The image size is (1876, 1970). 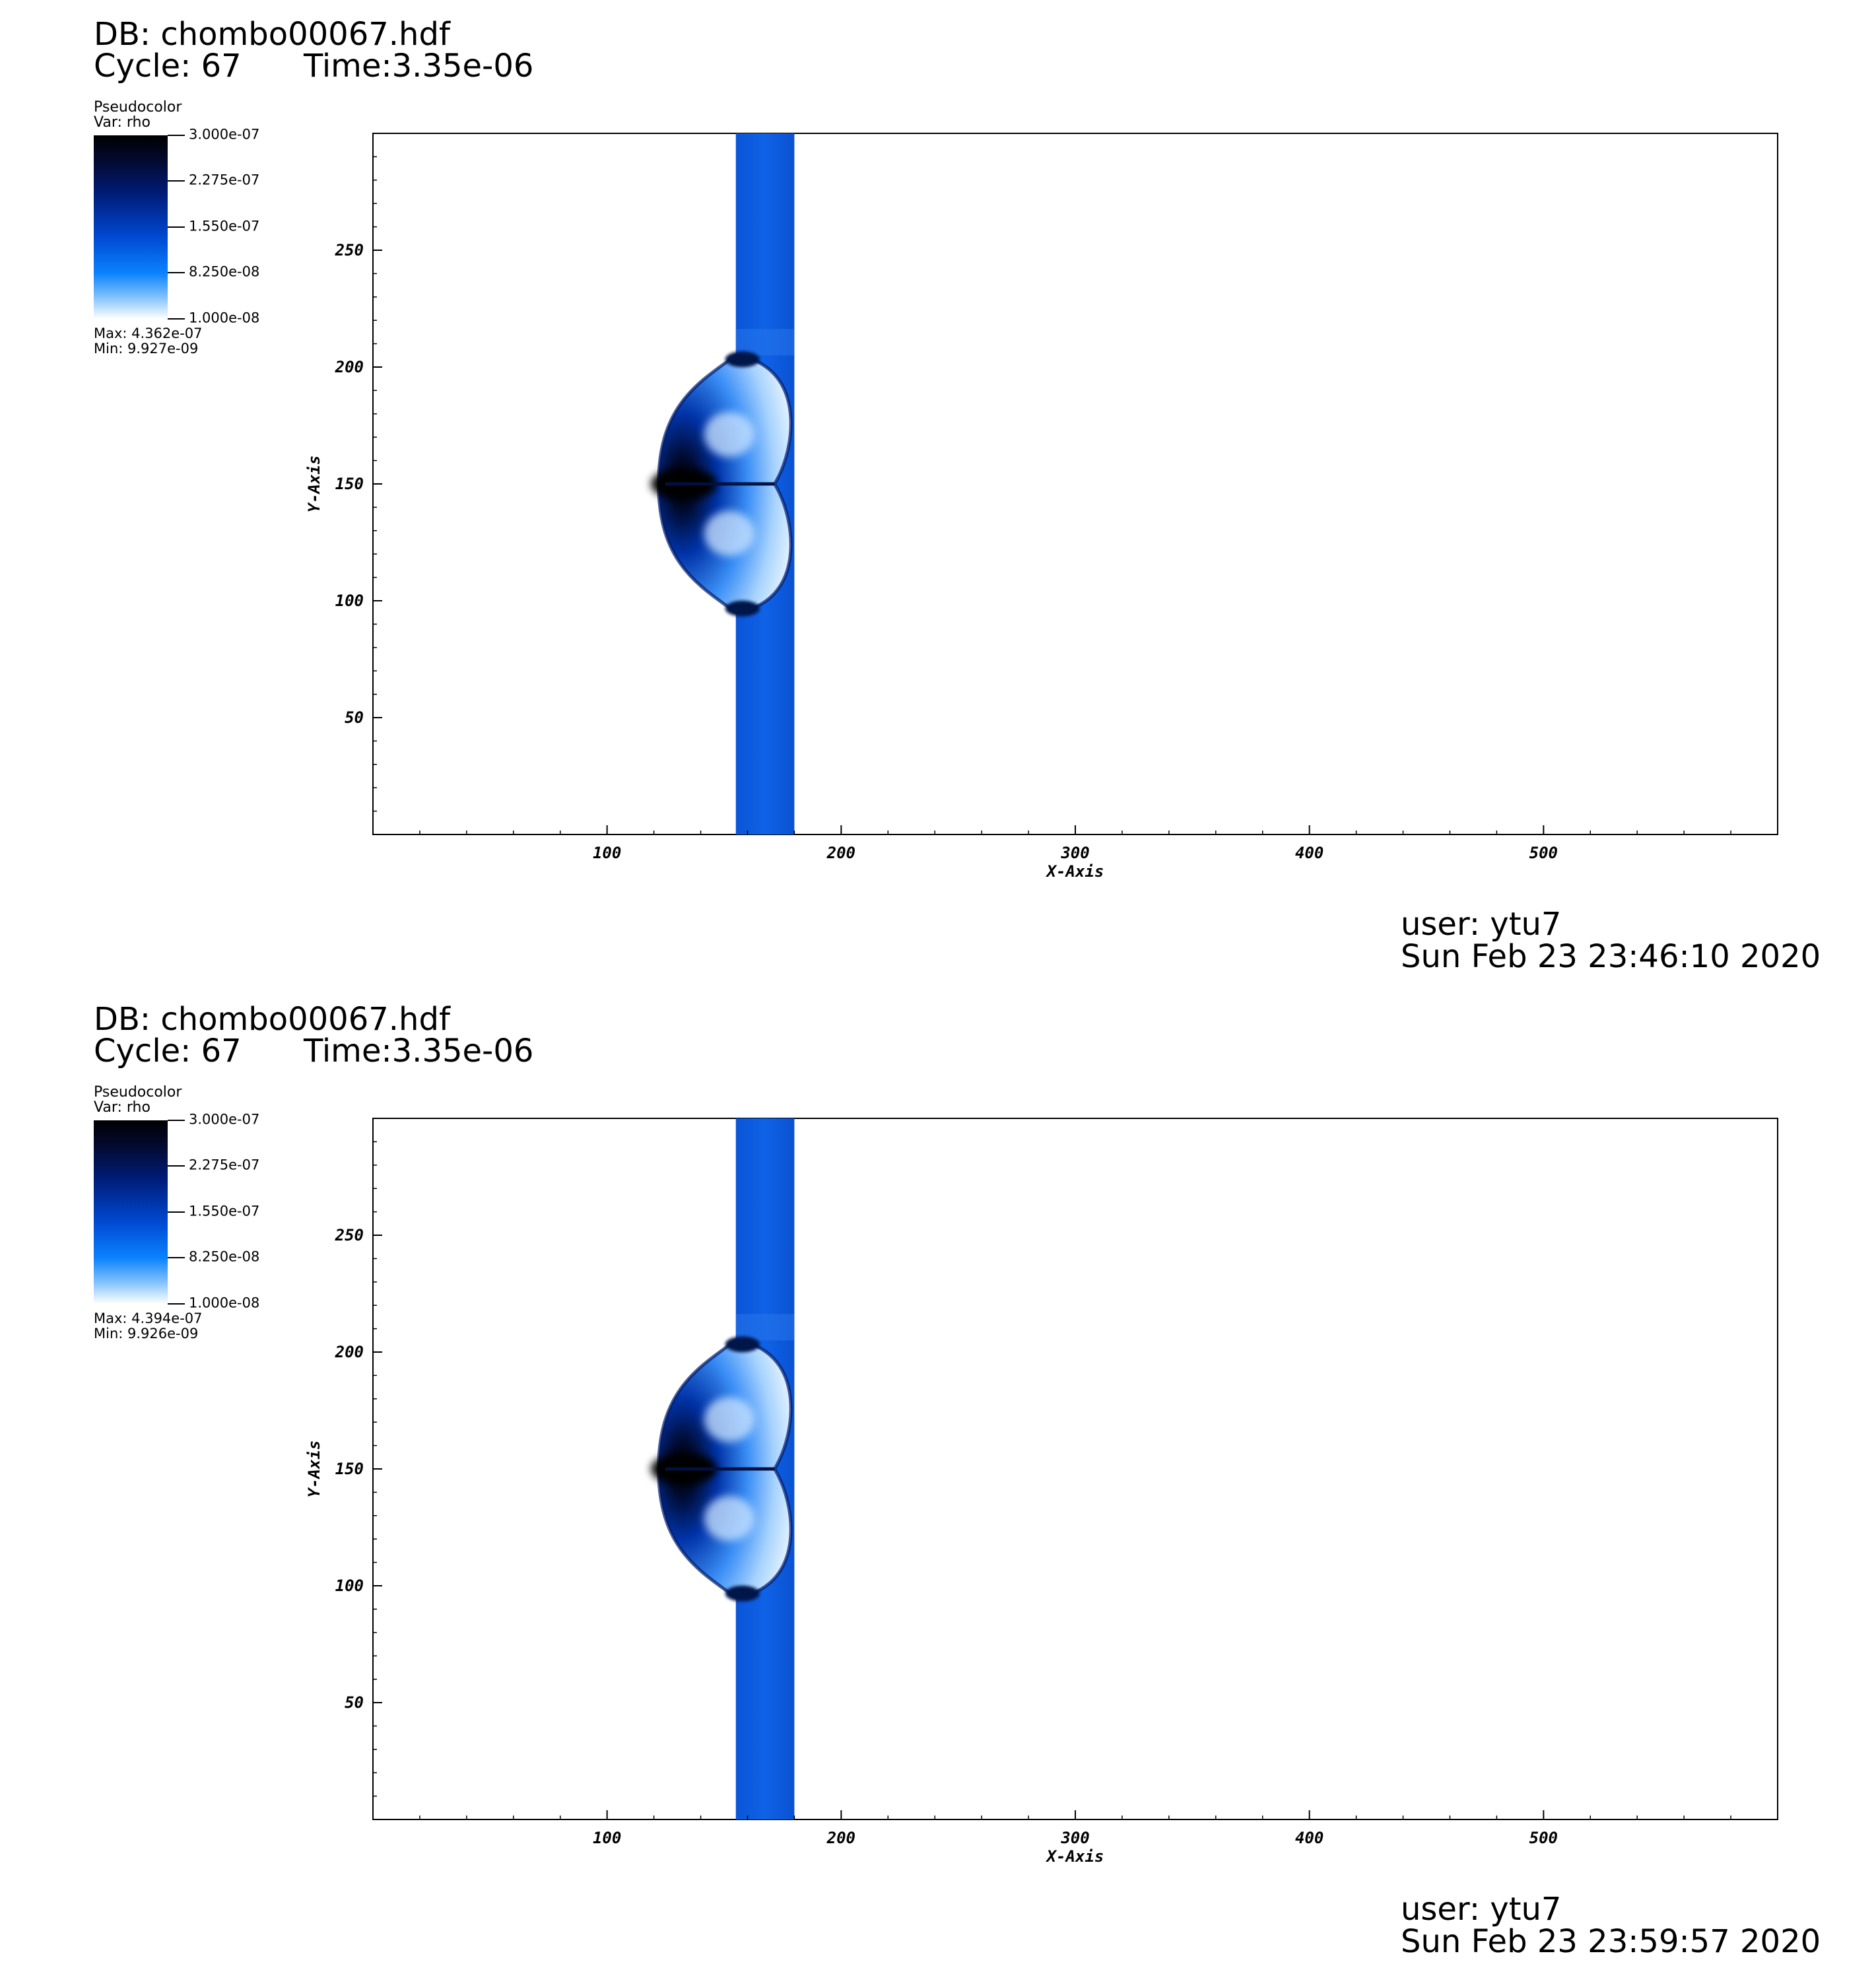 I want to click on legend-max-label: Max: 4.362e-07, so click(x=148, y=333).